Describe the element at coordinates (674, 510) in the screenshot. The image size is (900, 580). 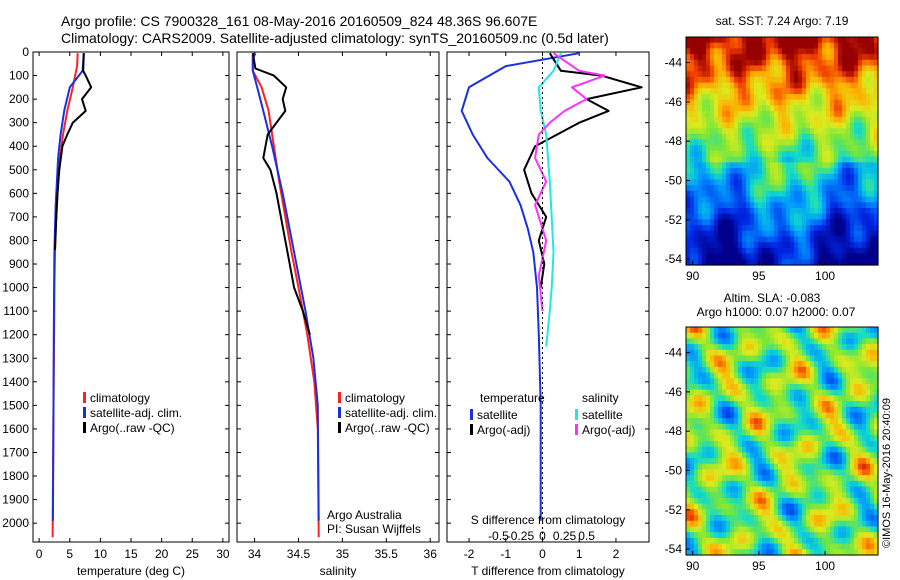
I see `map-y-tick-label: -52` at that location.